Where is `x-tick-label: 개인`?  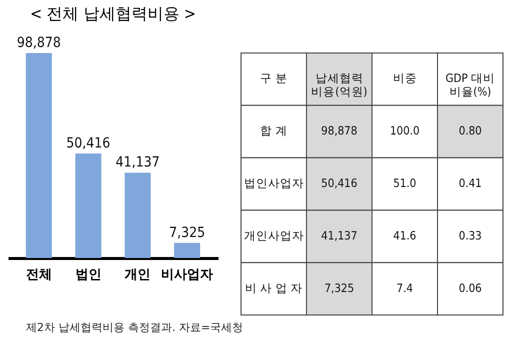 x-tick-label: 개인 is located at coordinates (137, 275).